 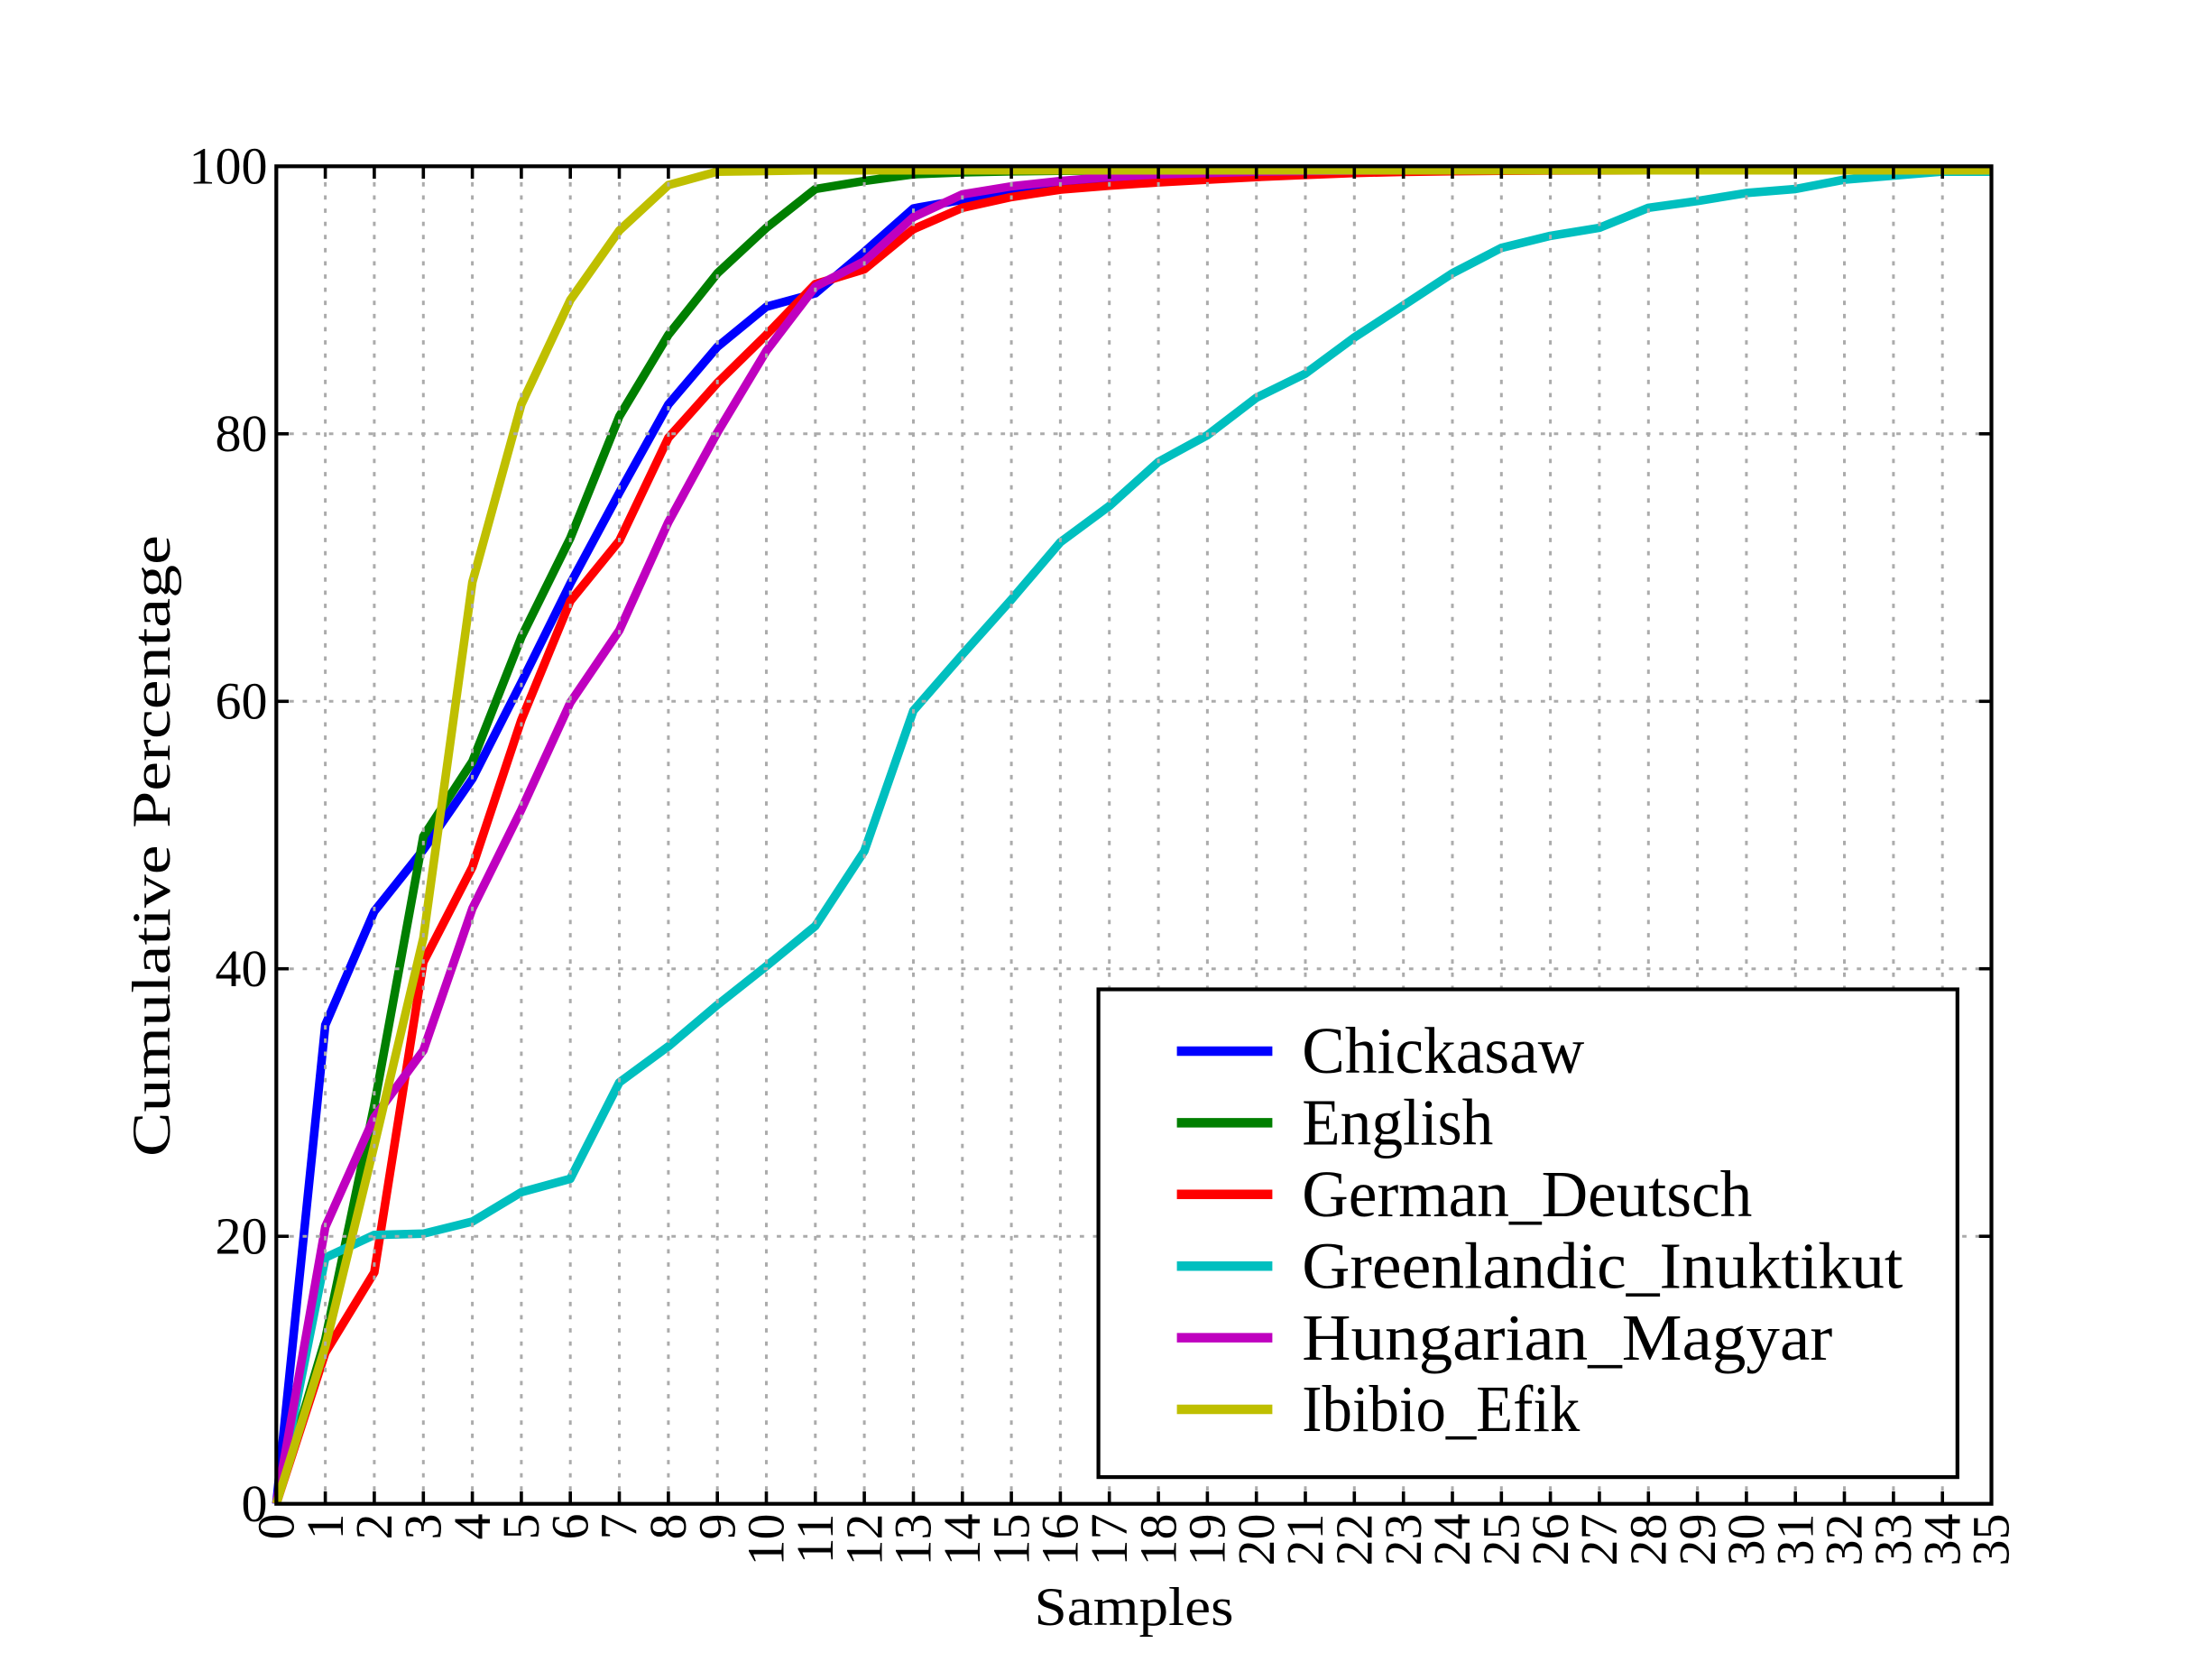 What do you see at coordinates (1991, 1540) in the screenshot?
I see `svg-text: 35` at bounding box center [1991, 1540].